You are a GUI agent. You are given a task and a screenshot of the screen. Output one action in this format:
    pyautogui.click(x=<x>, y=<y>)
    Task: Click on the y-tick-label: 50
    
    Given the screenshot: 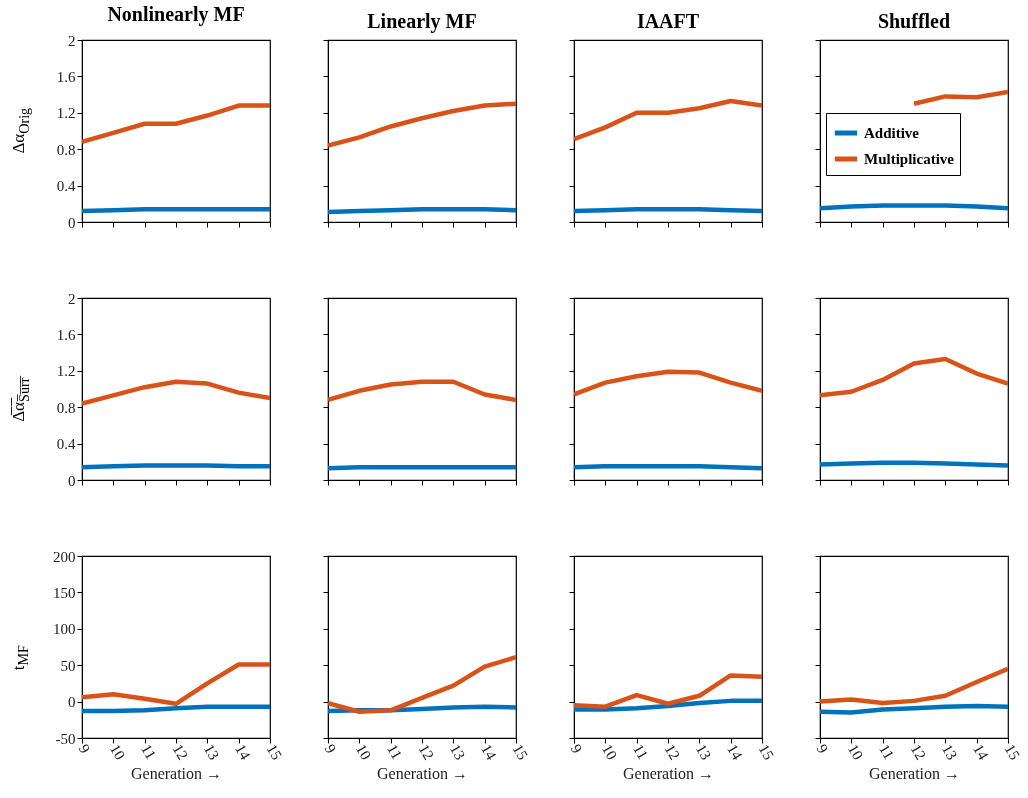 What is the action you would take?
    pyautogui.click(x=68, y=665)
    